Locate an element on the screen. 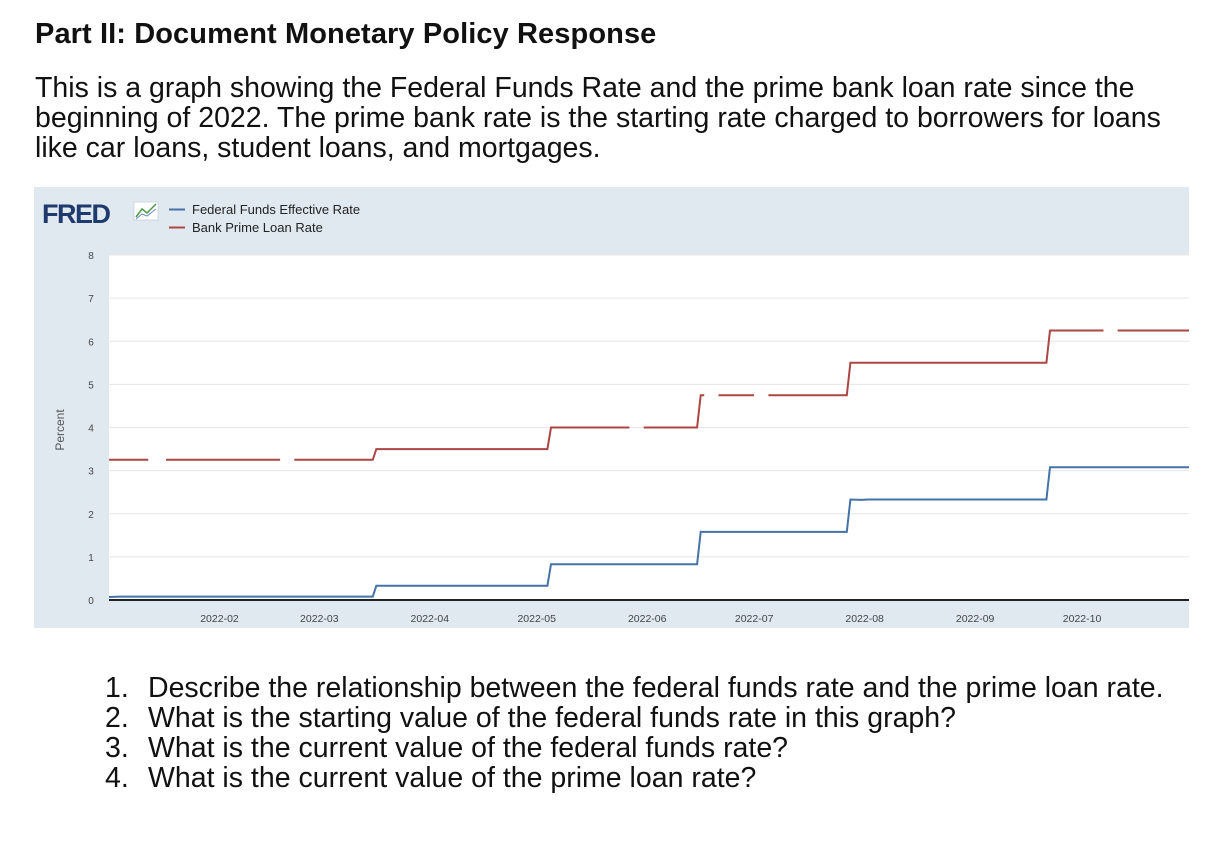 The image size is (1210, 850). y-axis-ticks: 0 1 2 3 4 5 6 7 8 is located at coordinates (91, 429).